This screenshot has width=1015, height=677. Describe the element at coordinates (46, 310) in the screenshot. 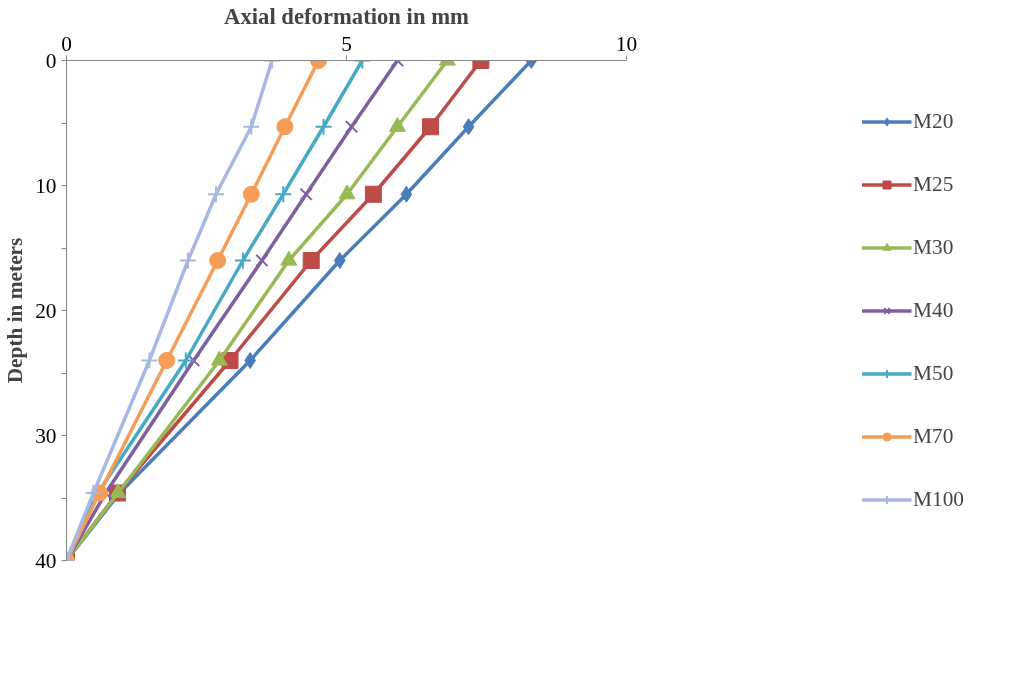

I see `y-tick-label: 20` at that location.